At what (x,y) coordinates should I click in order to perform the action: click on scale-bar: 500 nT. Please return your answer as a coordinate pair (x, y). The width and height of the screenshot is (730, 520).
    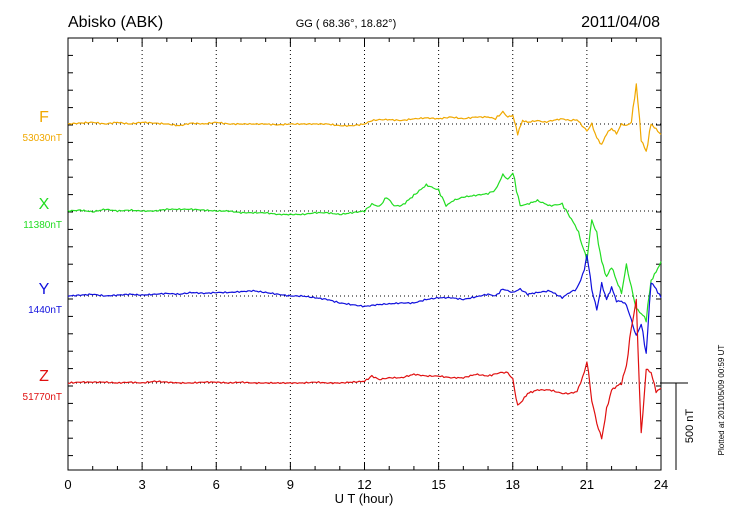
    Looking at the image, I should click on (678, 426).